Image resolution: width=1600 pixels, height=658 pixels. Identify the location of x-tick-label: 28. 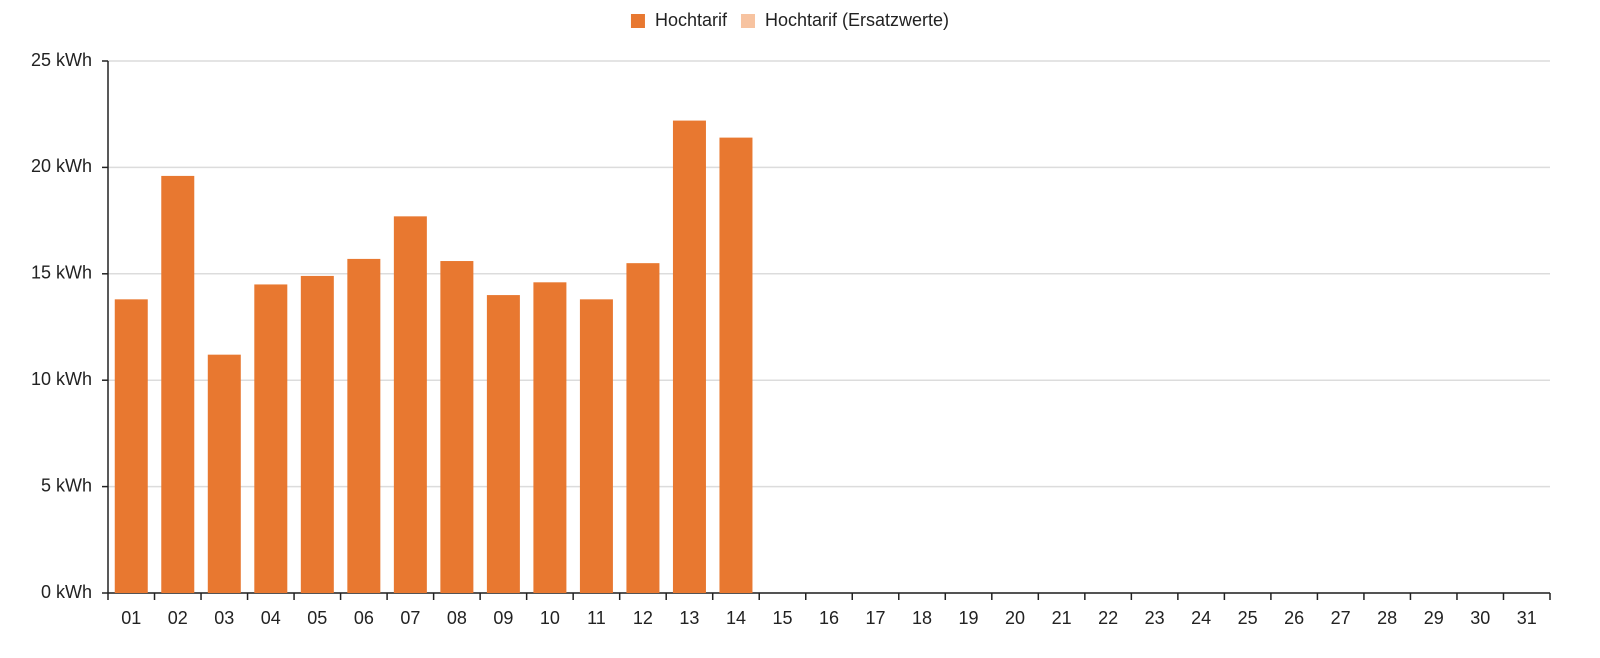
(1387, 618).